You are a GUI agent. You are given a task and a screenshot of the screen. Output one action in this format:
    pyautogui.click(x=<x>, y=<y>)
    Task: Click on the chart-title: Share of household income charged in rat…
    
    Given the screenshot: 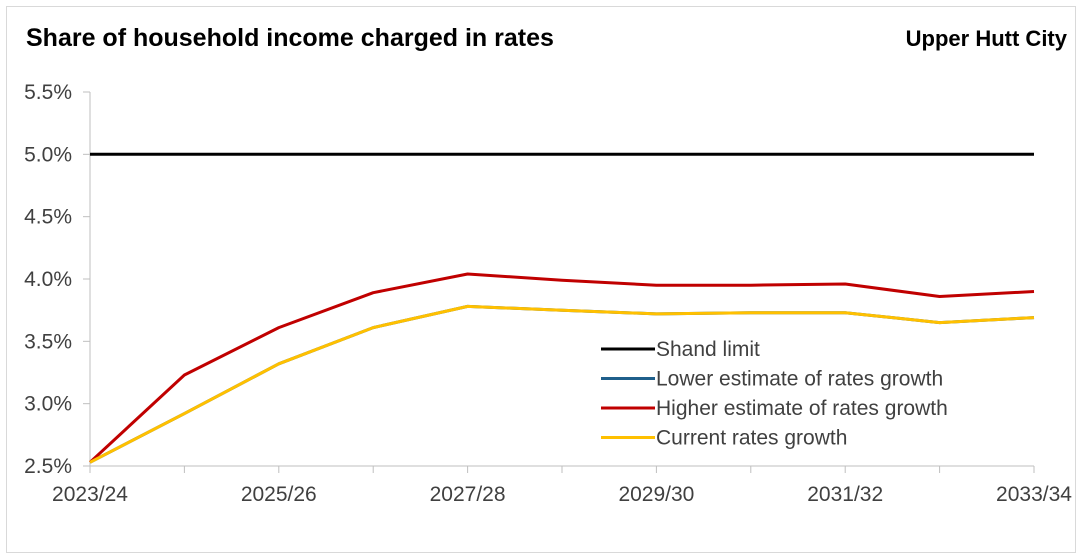 What is the action you would take?
    pyautogui.click(x=290, y=38)
    